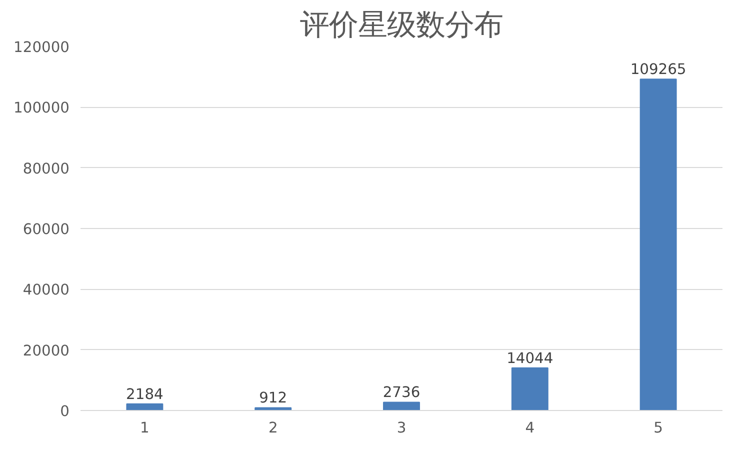 Image resolution: width=752 pixels, height=452 pixels. What do you see at coordinates (658, 69) in the screenshot?
I see `data-label: 109265` at bounding box center [658, 69].